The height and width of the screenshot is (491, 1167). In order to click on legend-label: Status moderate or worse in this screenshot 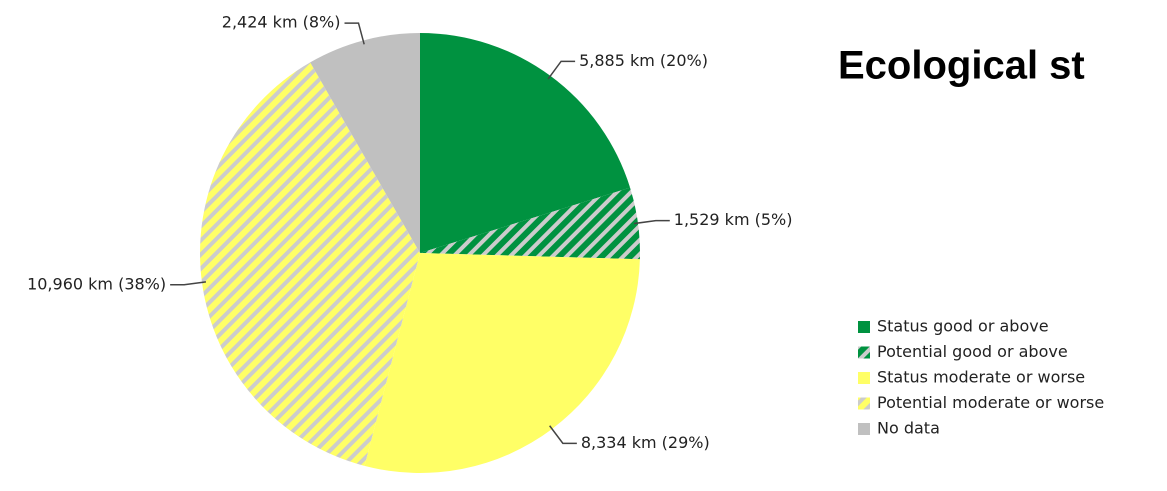, I will do `click(981, 377)`.